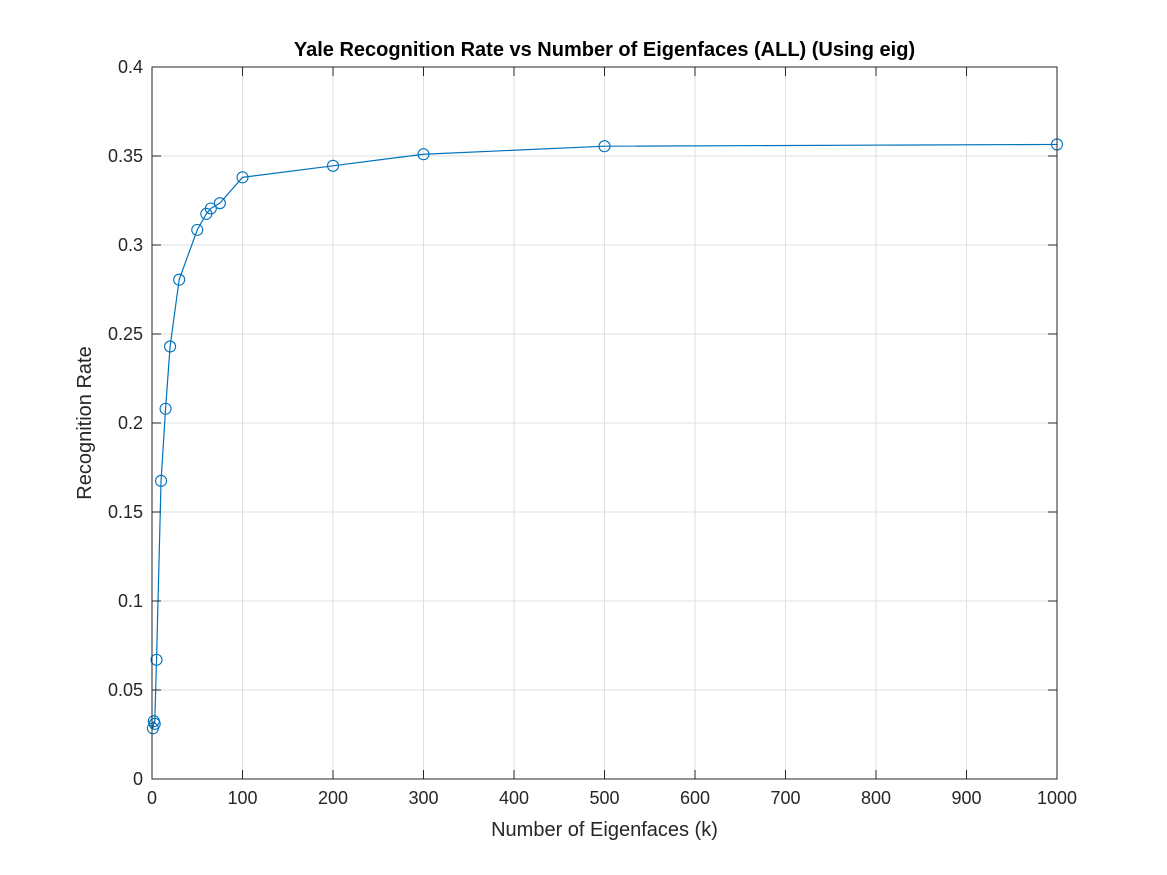  I want to click on x-tick-label: 600, so click(695, 798).